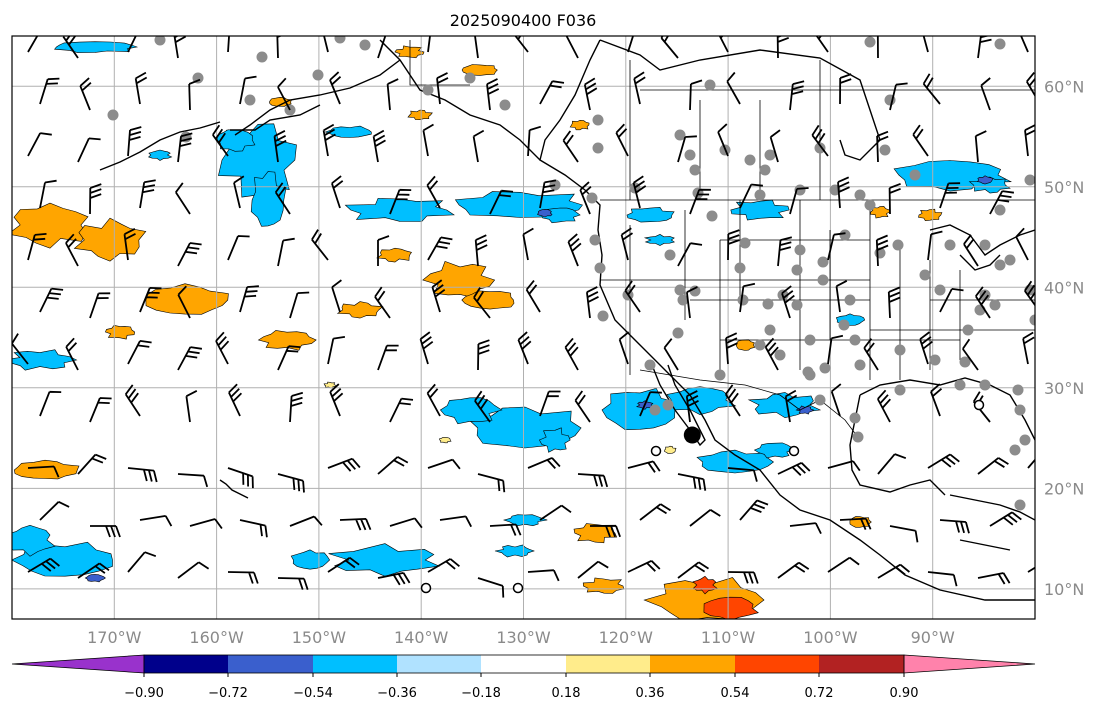 This screenshot has height=712, width=1105. Describe the element at coordinates (897, 445) in the screenshot. I see `coastline` at that location.